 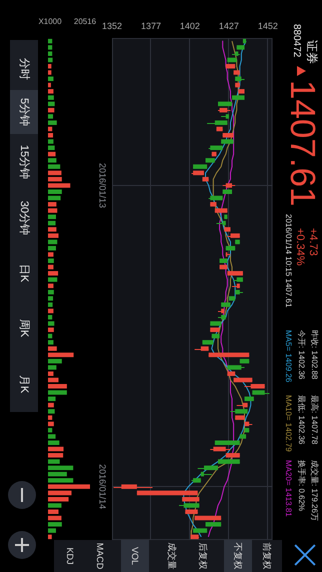 I want to click on y-tick-label: 2016/01/14, so click(x=103, y=487).